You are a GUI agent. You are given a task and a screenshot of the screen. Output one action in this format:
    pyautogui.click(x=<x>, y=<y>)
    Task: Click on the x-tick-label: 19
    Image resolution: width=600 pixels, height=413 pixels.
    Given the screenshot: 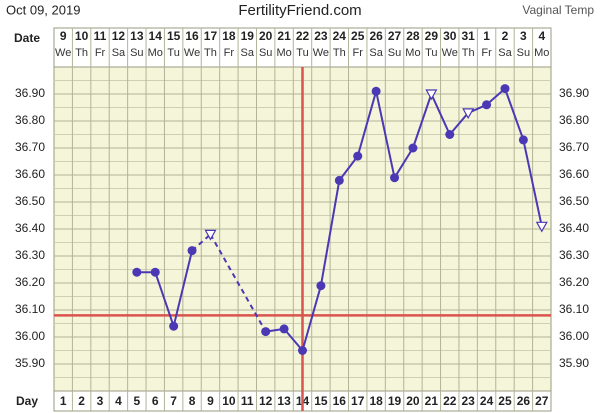 What is the action you would take?
    pyautogui.click(x=395, y=401)
    